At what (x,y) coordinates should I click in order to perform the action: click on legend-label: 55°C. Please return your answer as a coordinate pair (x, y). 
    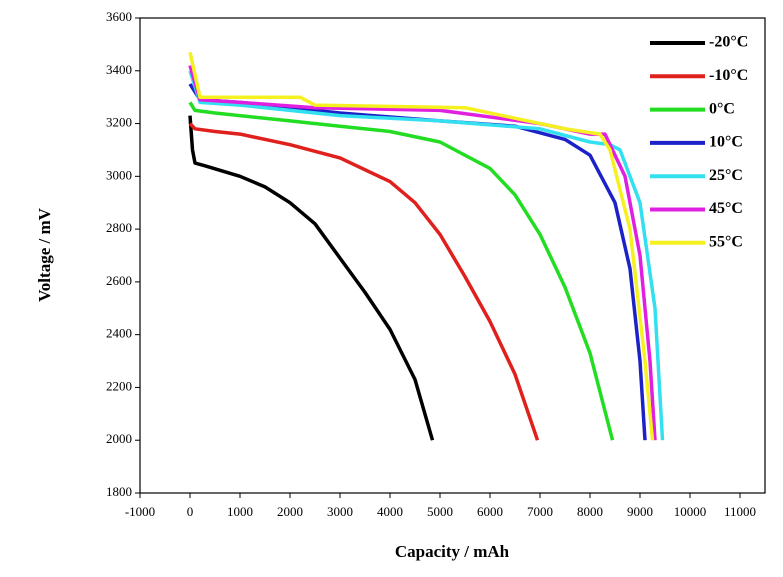
    Looking at the image, I should click on (726, 241).